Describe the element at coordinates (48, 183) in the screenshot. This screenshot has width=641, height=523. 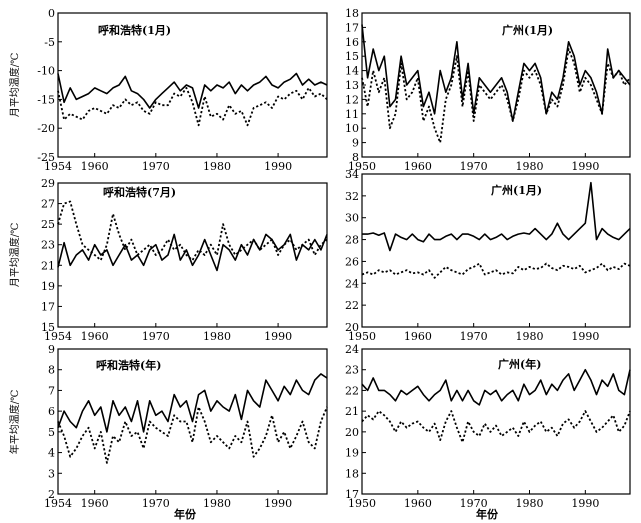
I see `y-tick-label: 29` at that location.